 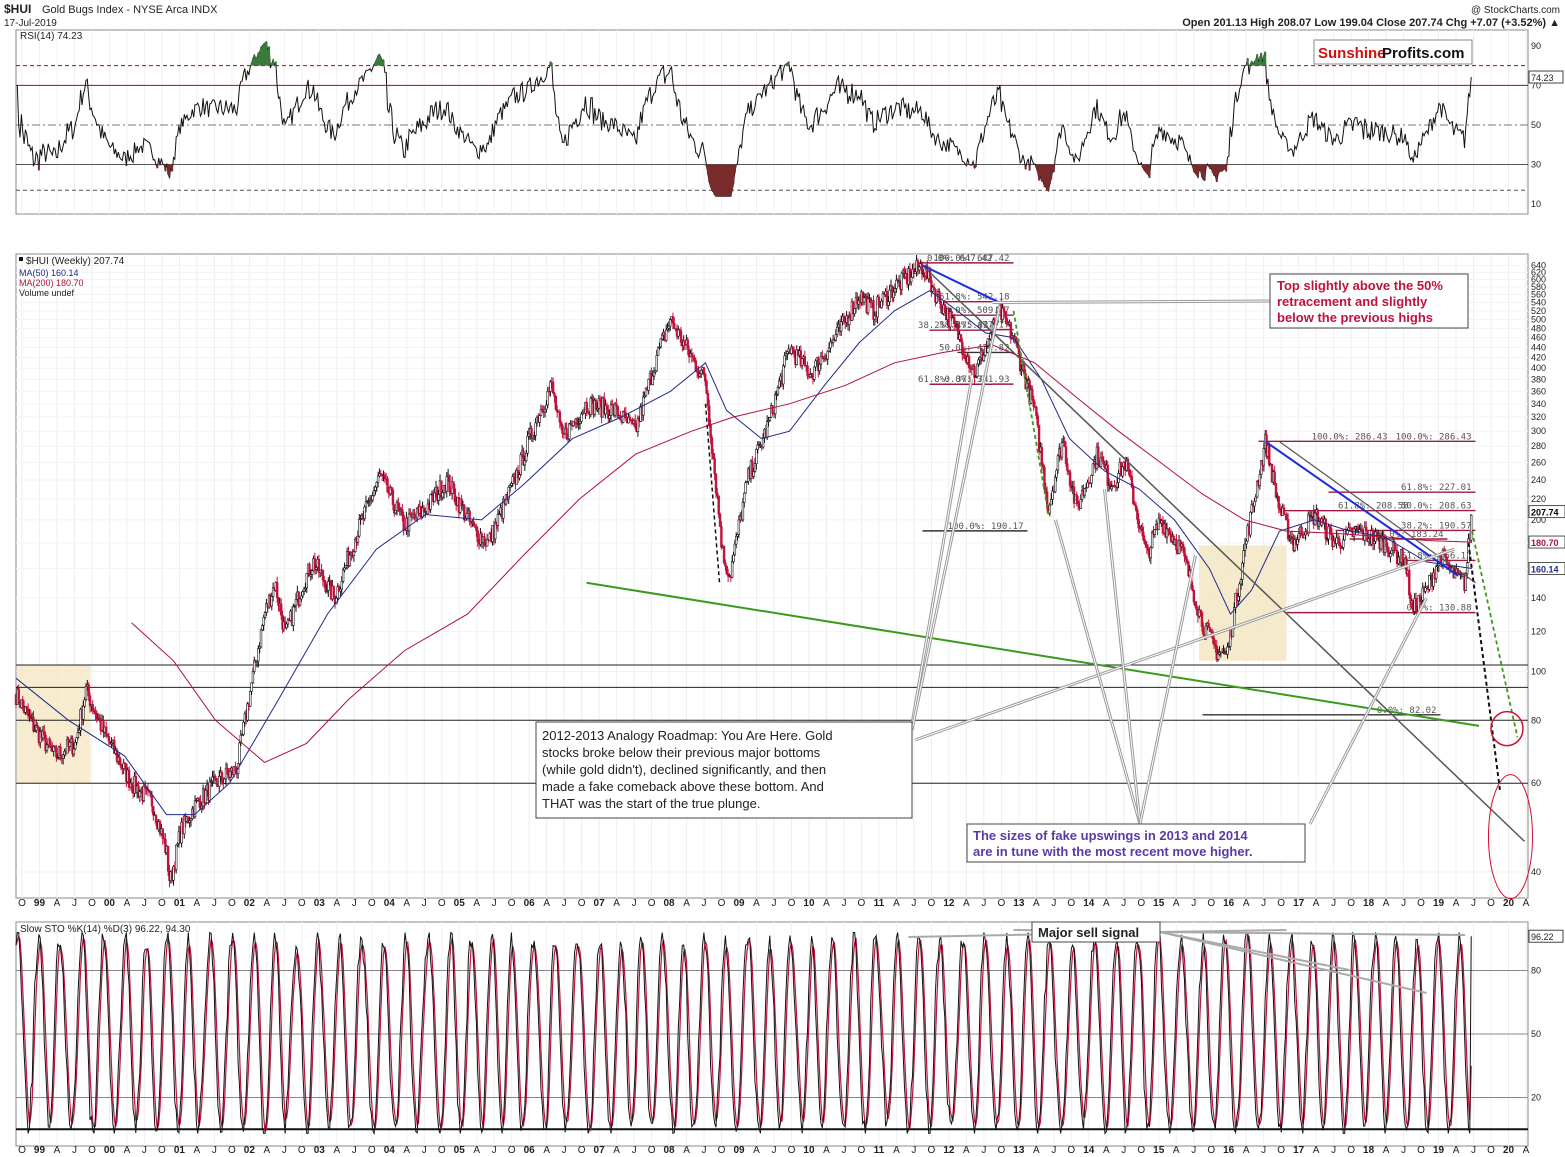 What do you see at coordinates (1352, 301) in the screenshot?
I see `top-note-line-2: retracement and slightly` at bounding box center [1352, 301].